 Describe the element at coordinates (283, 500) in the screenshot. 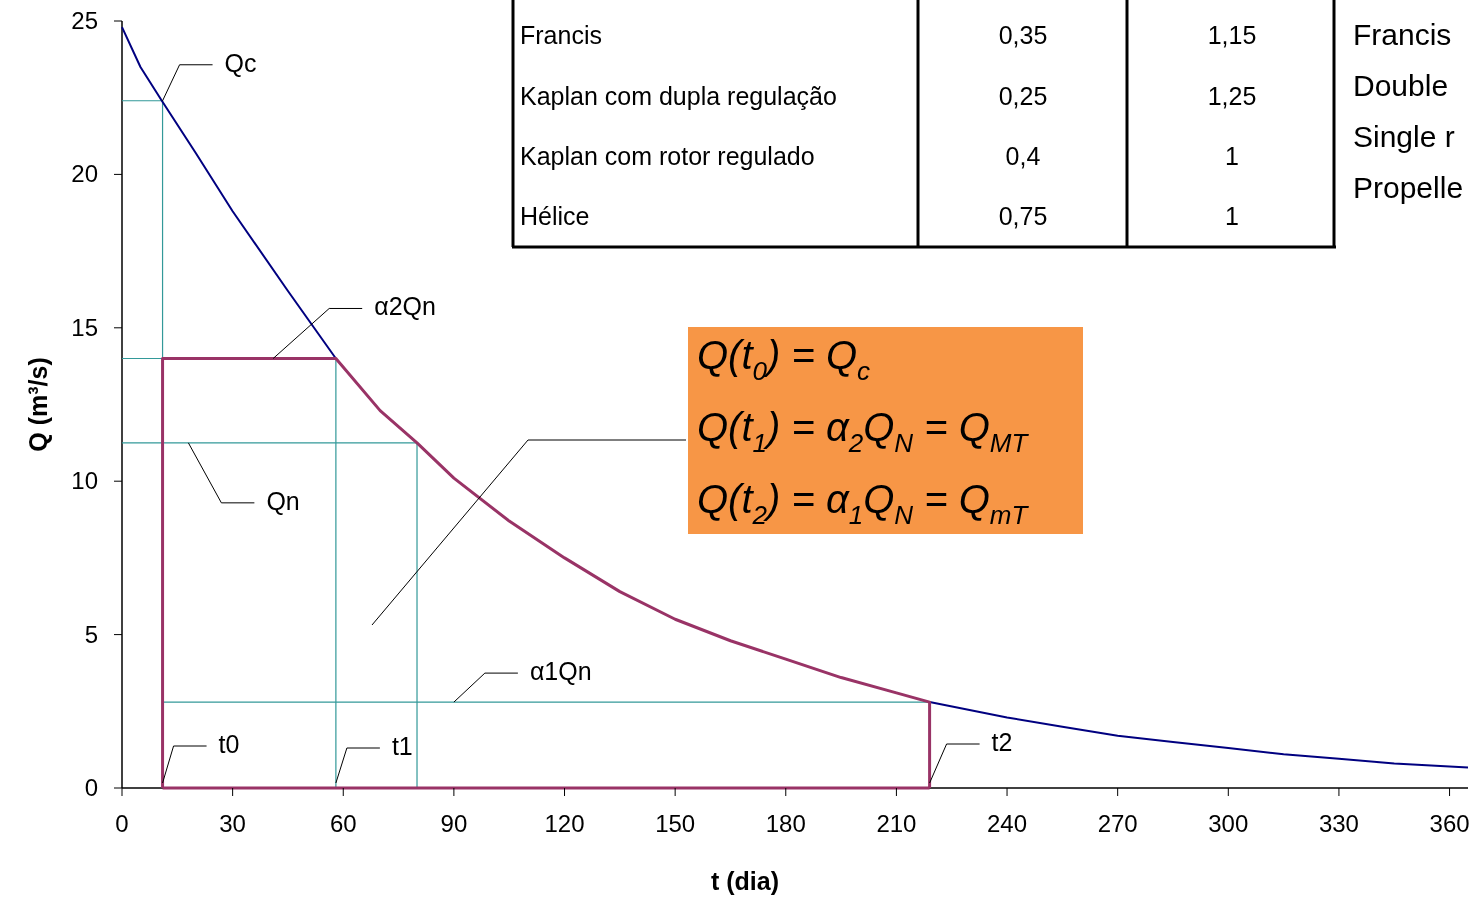

I see `annotation: Qn` at that location.